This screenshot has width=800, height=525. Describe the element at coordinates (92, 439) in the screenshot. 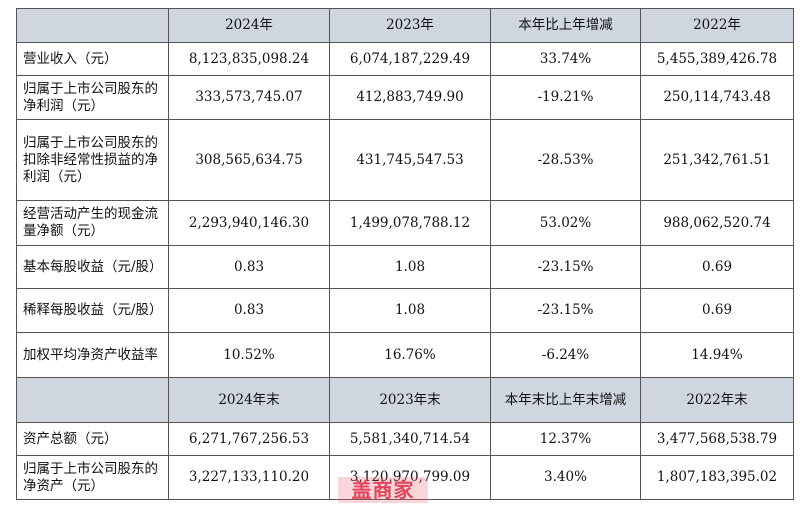

I see `row-label: 资产总额（元）` at that location.